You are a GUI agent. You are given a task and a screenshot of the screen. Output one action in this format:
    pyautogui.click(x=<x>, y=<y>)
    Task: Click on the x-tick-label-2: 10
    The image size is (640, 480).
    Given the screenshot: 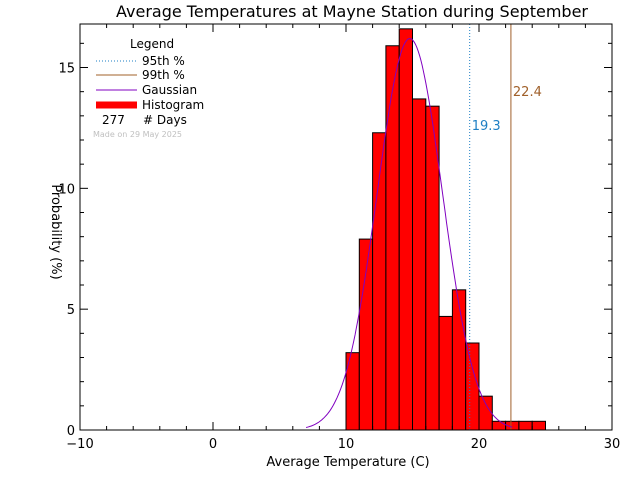 What is the action you would take?
    pyautogui.click(x=346, y=444)
    